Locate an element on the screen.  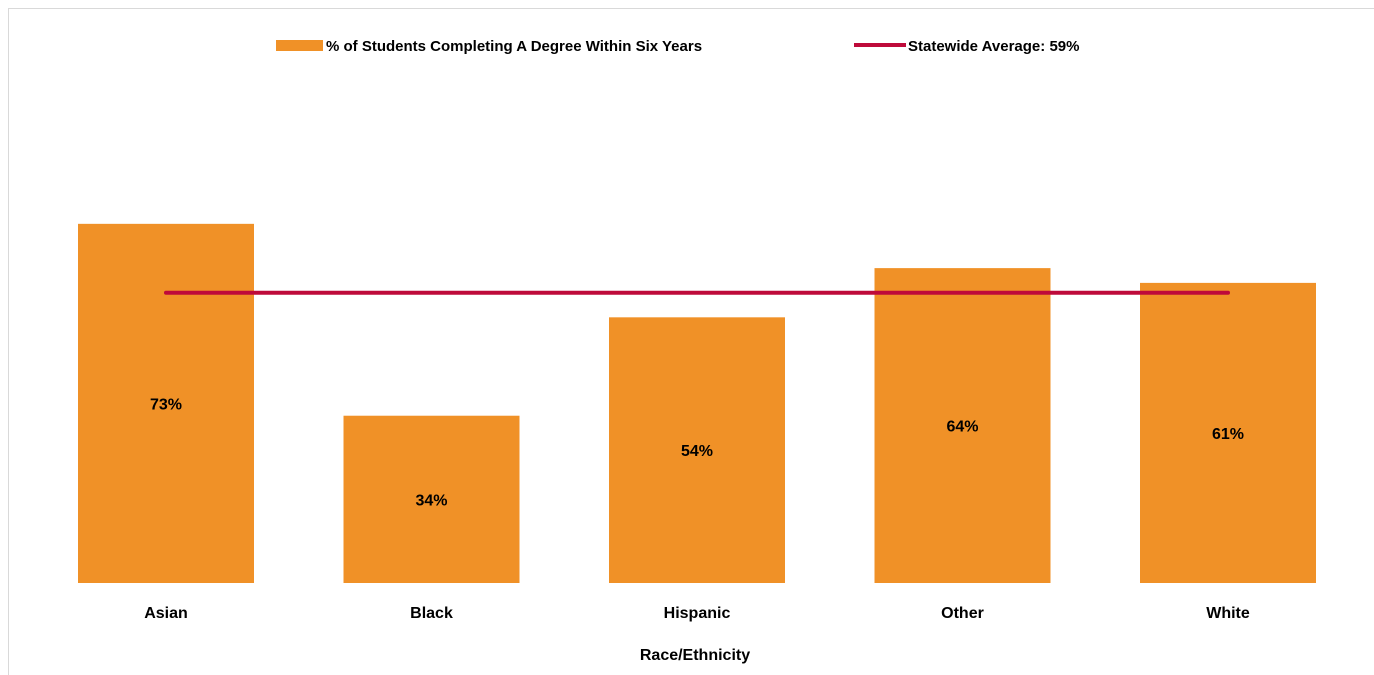
x-axis-title: Race/Ethnicity is located at coordinates (695, 655).